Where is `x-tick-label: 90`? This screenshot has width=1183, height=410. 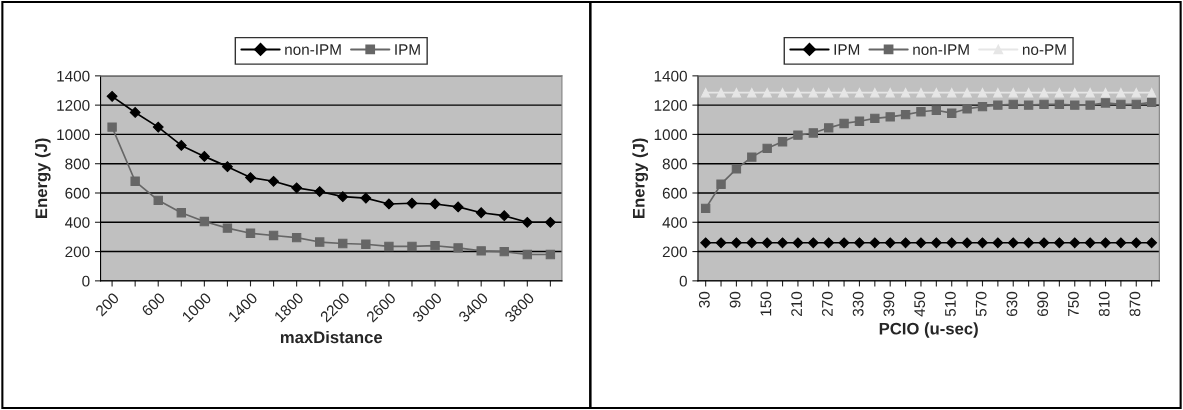
x-tick-label: 90 is located at coordinates (735, 299).